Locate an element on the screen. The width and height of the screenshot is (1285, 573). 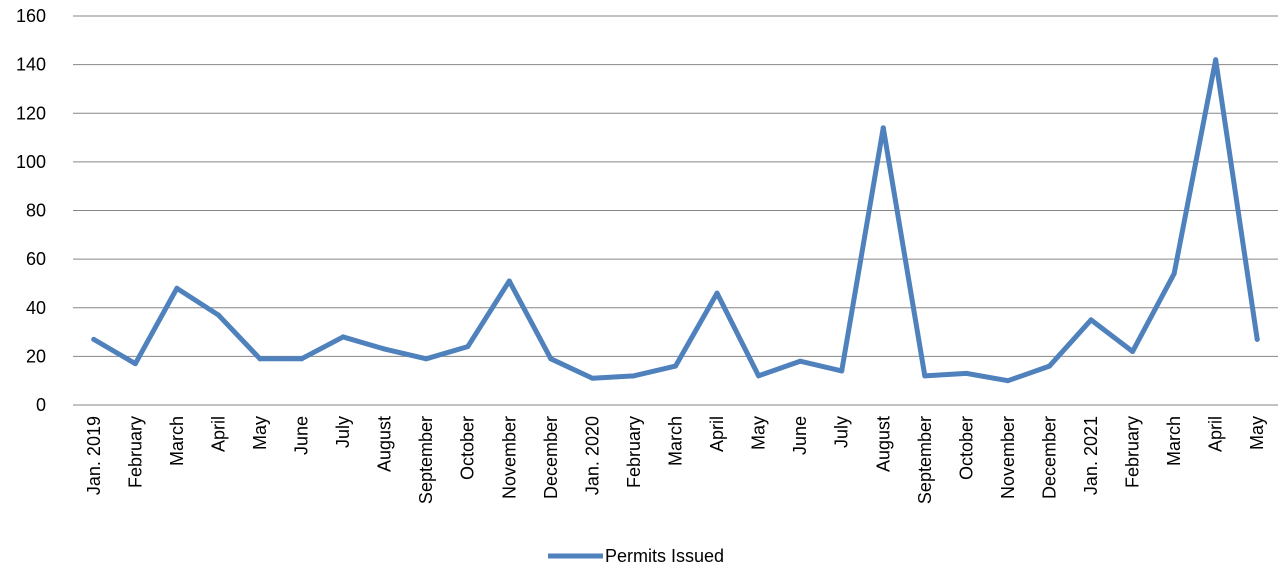
y-tick-label: 80 is located at coordinates (36, 211).